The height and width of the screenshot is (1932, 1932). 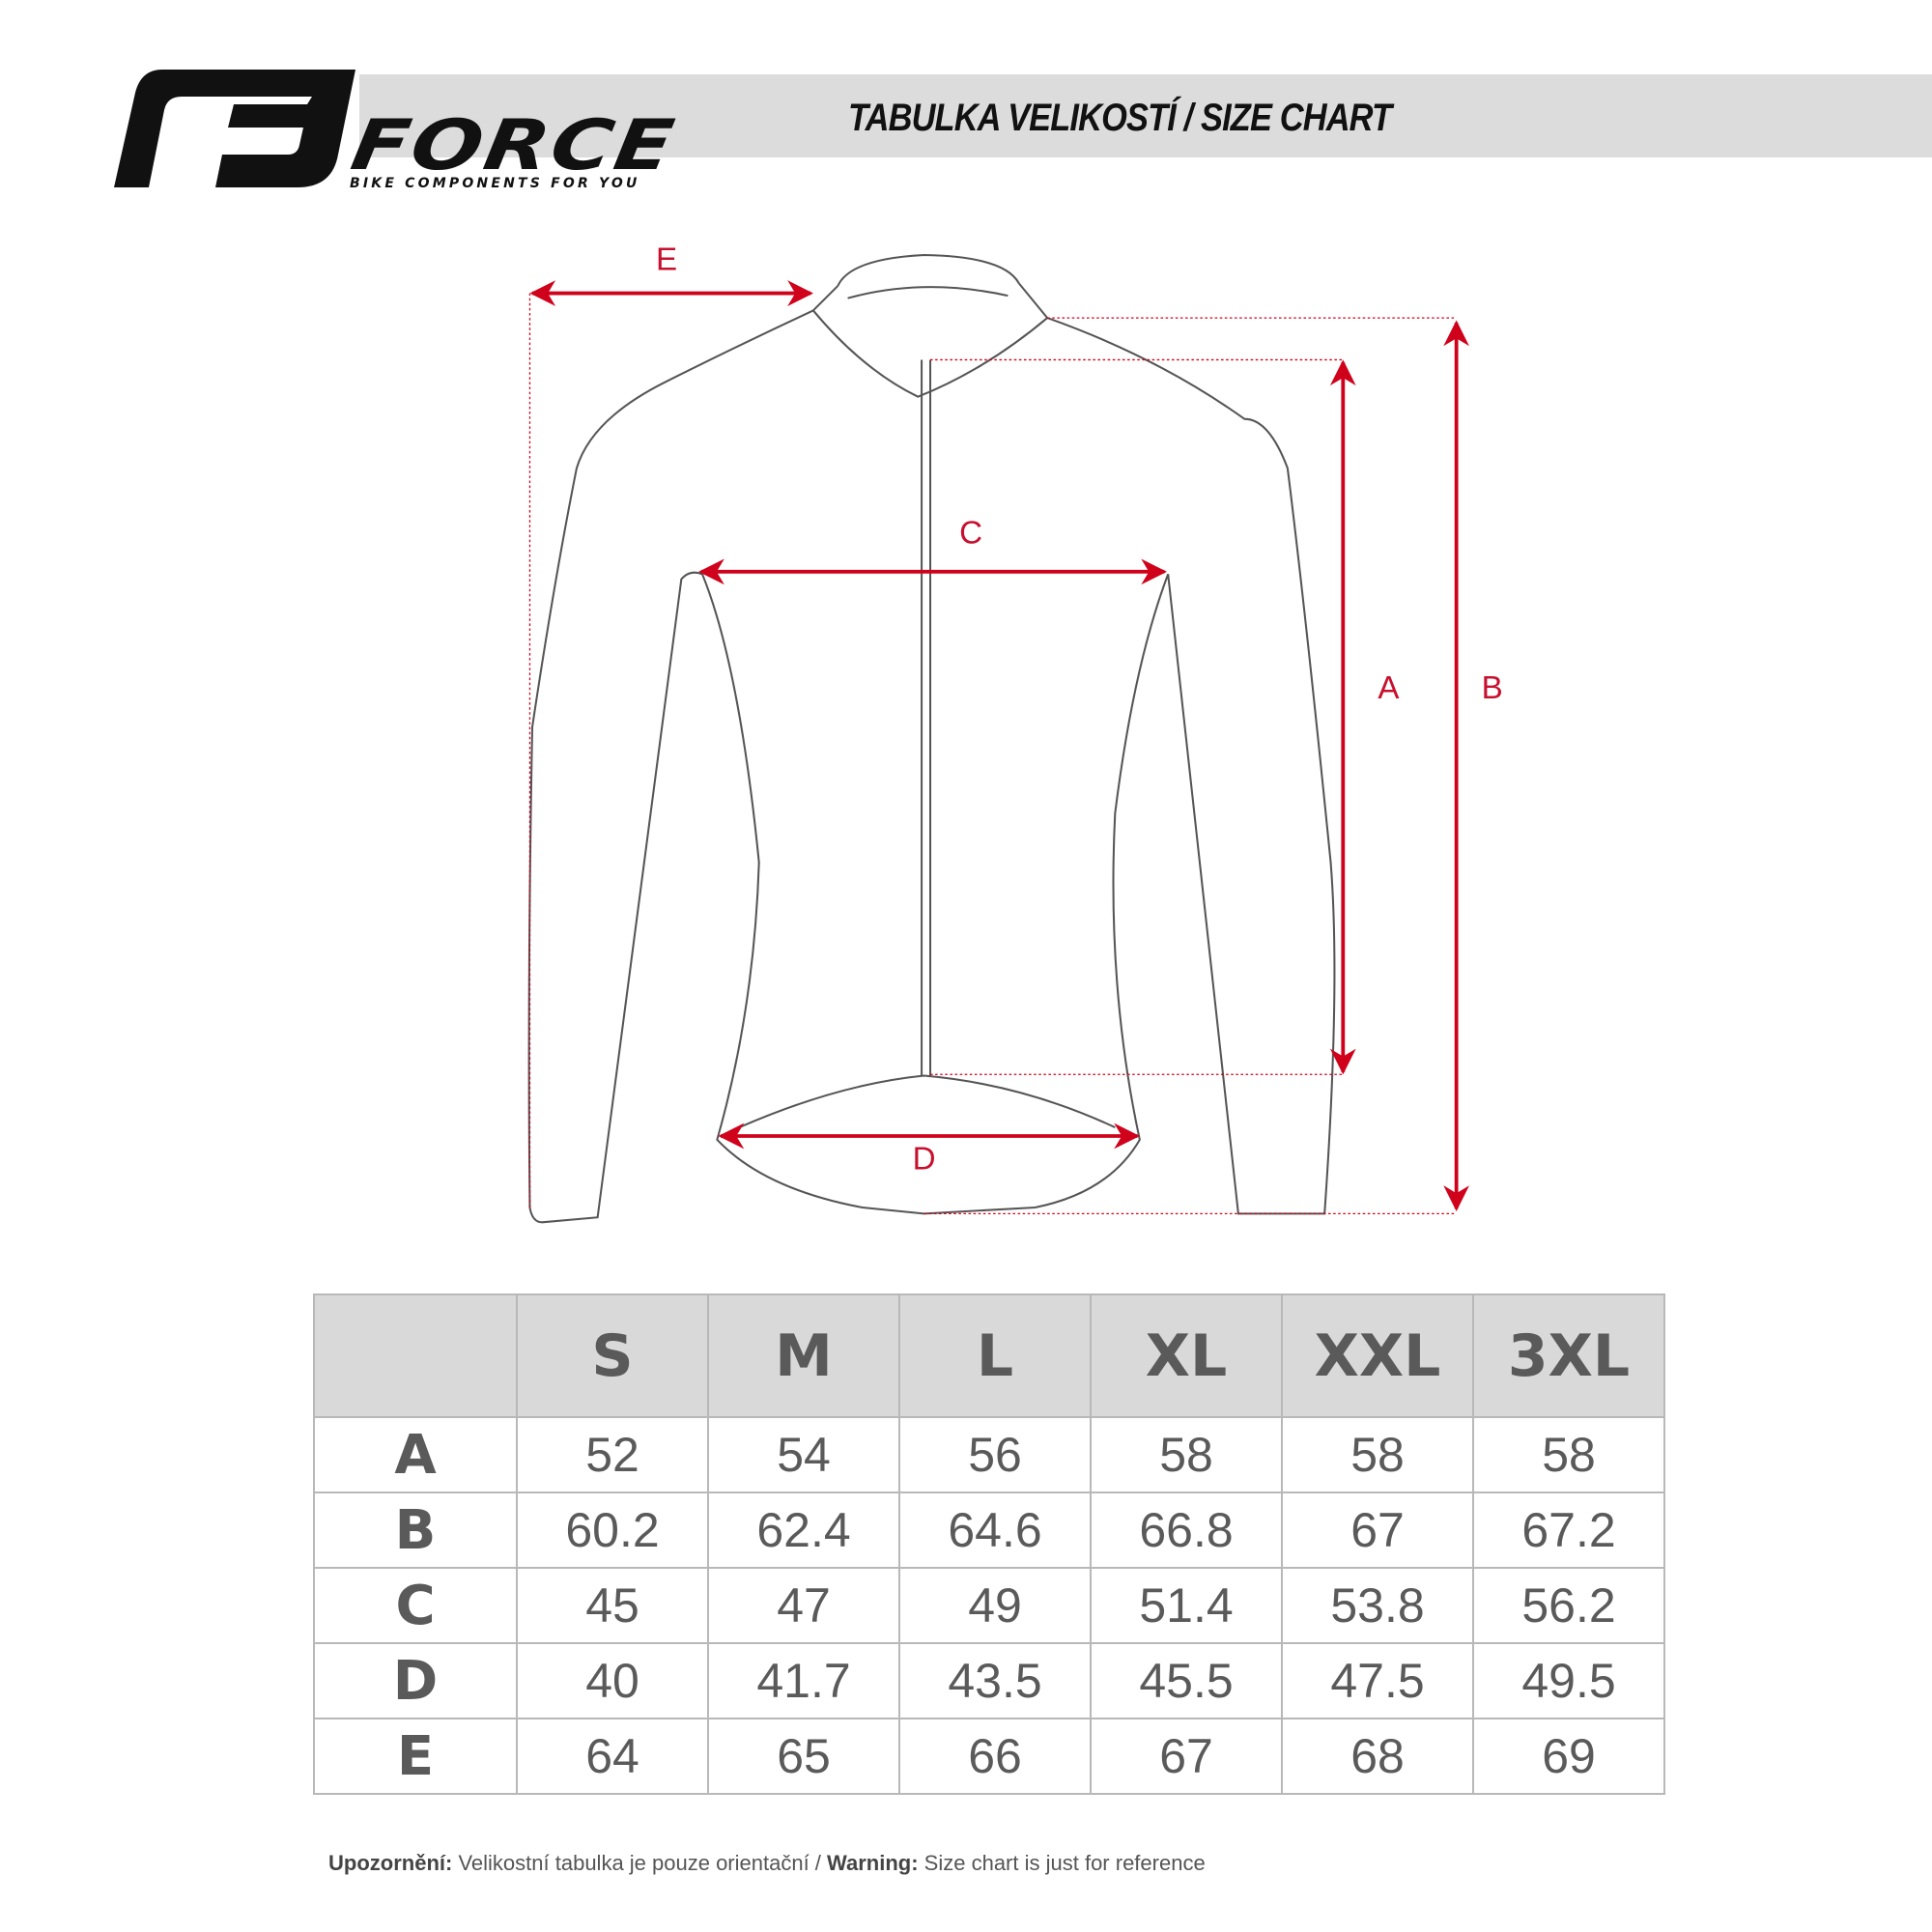 I want to click on column-header: 3XL, so click(x=1568, y=1355).